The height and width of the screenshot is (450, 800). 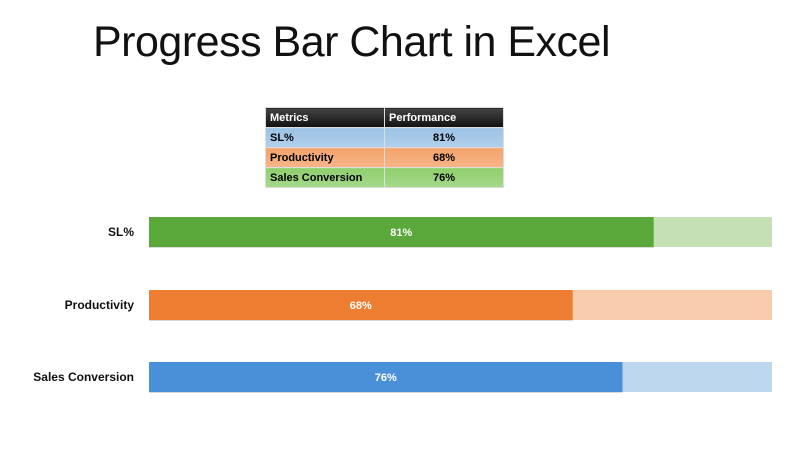 I want to click on header-performance: Performance, so click(x=444, y=117).